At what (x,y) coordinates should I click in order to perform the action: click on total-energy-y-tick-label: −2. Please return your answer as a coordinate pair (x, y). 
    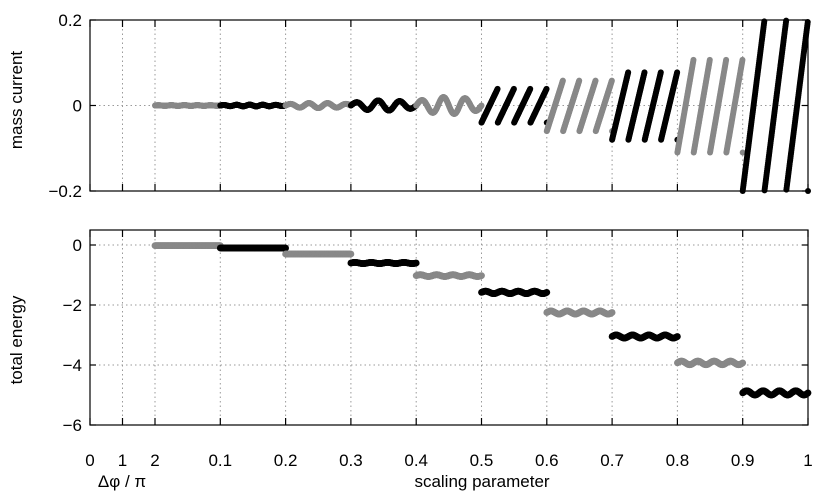
    Looking at the image, I should click on (72, 305).